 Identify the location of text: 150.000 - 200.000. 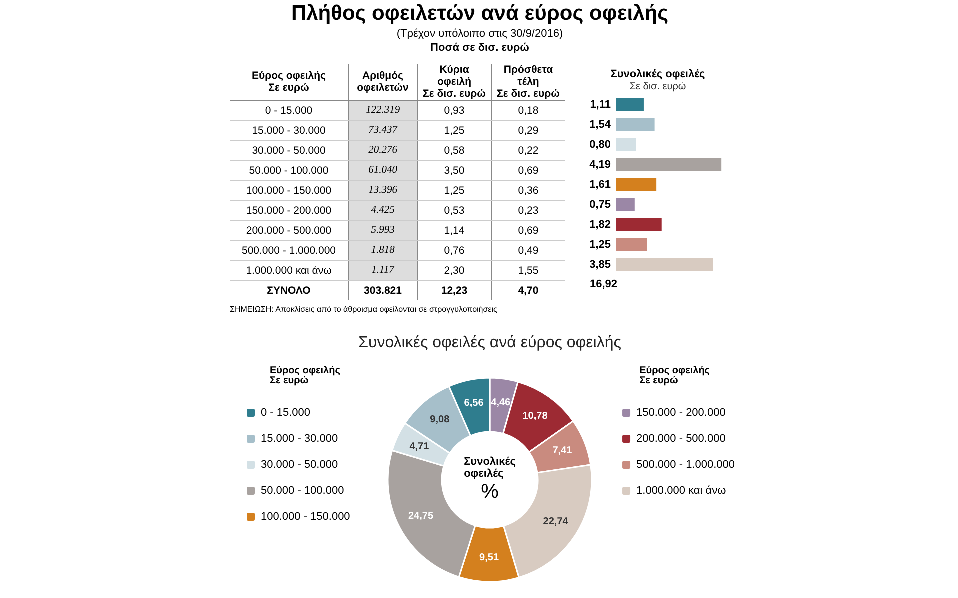
(289, 210).